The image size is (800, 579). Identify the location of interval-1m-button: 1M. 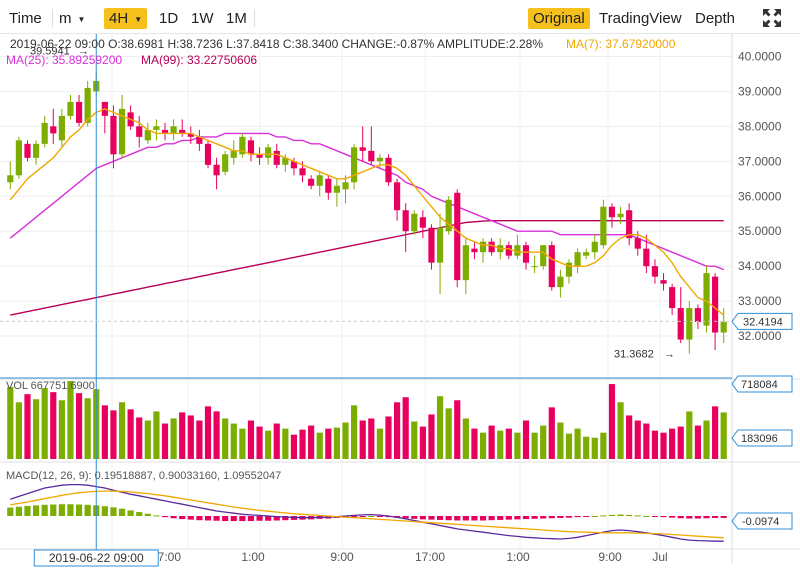
(236, 18).